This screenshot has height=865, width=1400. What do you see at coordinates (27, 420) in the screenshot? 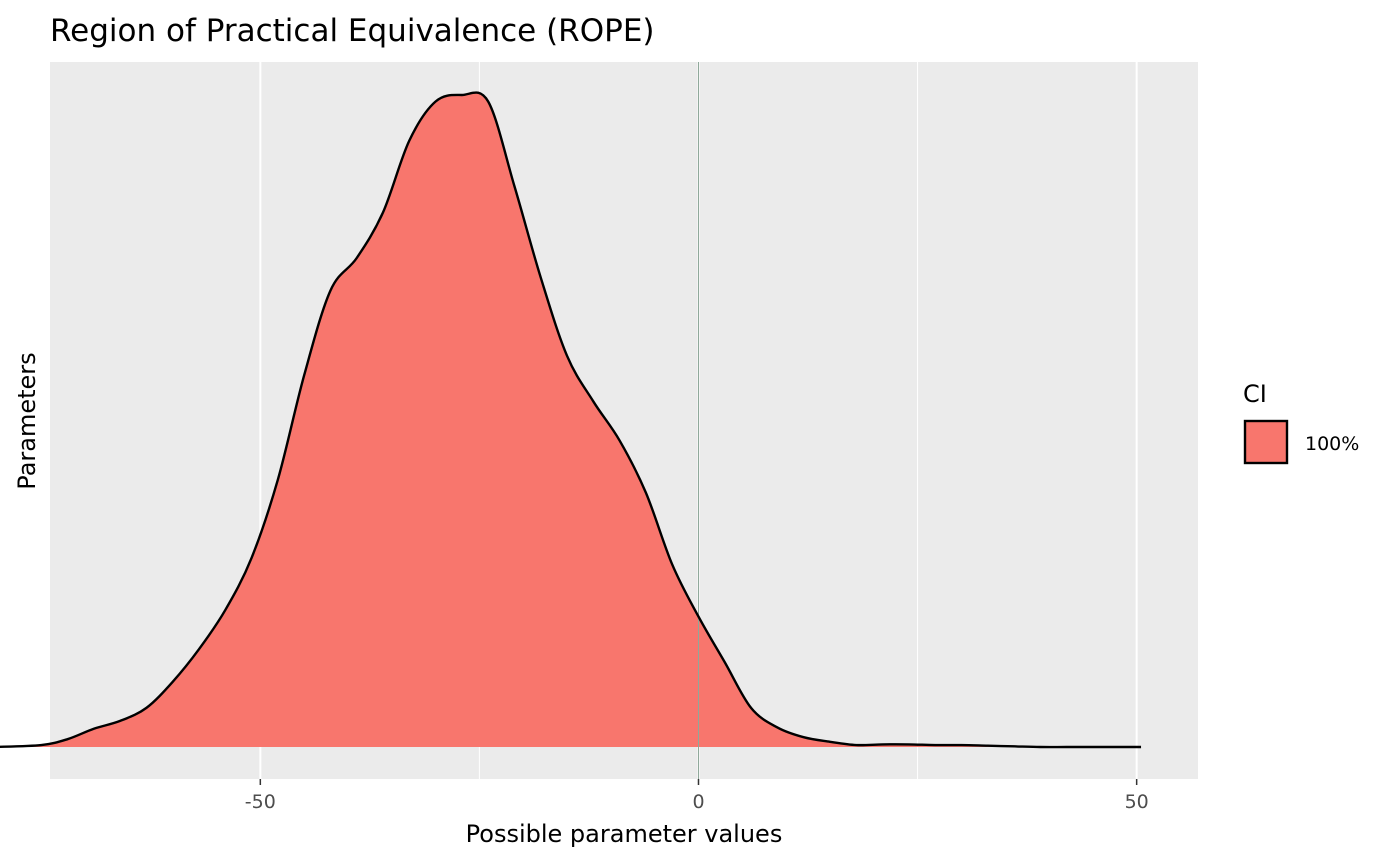
I see `y-axis-title: Parameters` at bounding box center [27, 420].